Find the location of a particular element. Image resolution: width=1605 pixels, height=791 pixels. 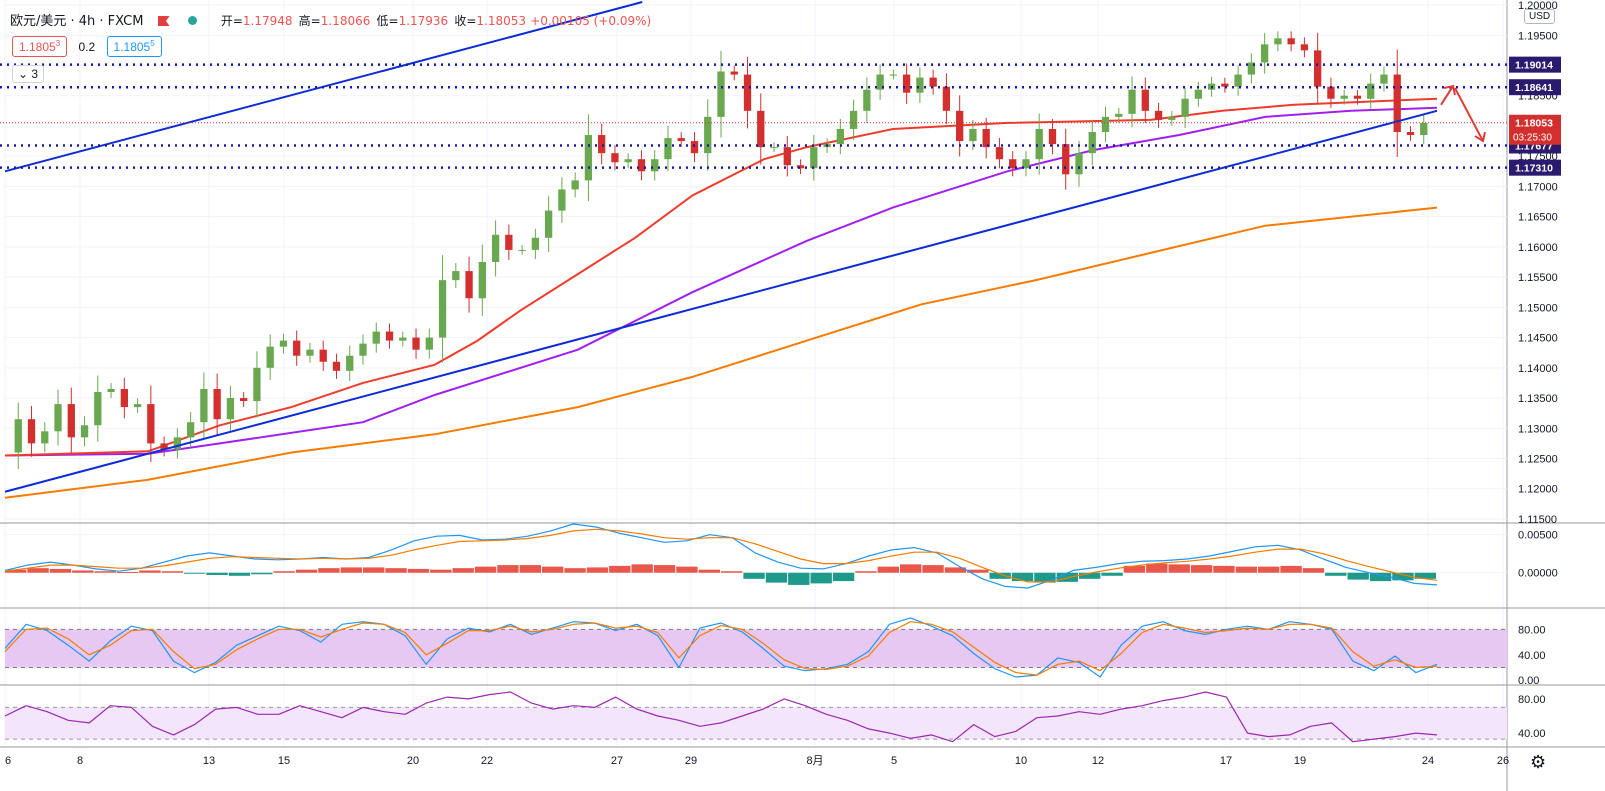

symbol-title: 欧元/美元 · 4h · FXCM is located at coordinates (77, 21).